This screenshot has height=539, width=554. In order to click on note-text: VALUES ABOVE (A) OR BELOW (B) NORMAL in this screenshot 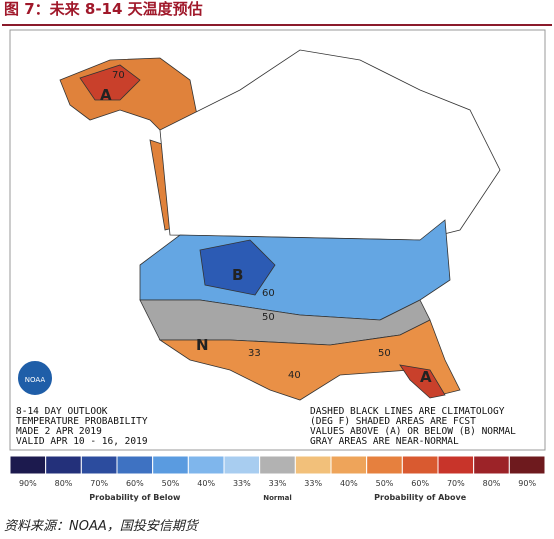, I will do `click(413, 431)`.